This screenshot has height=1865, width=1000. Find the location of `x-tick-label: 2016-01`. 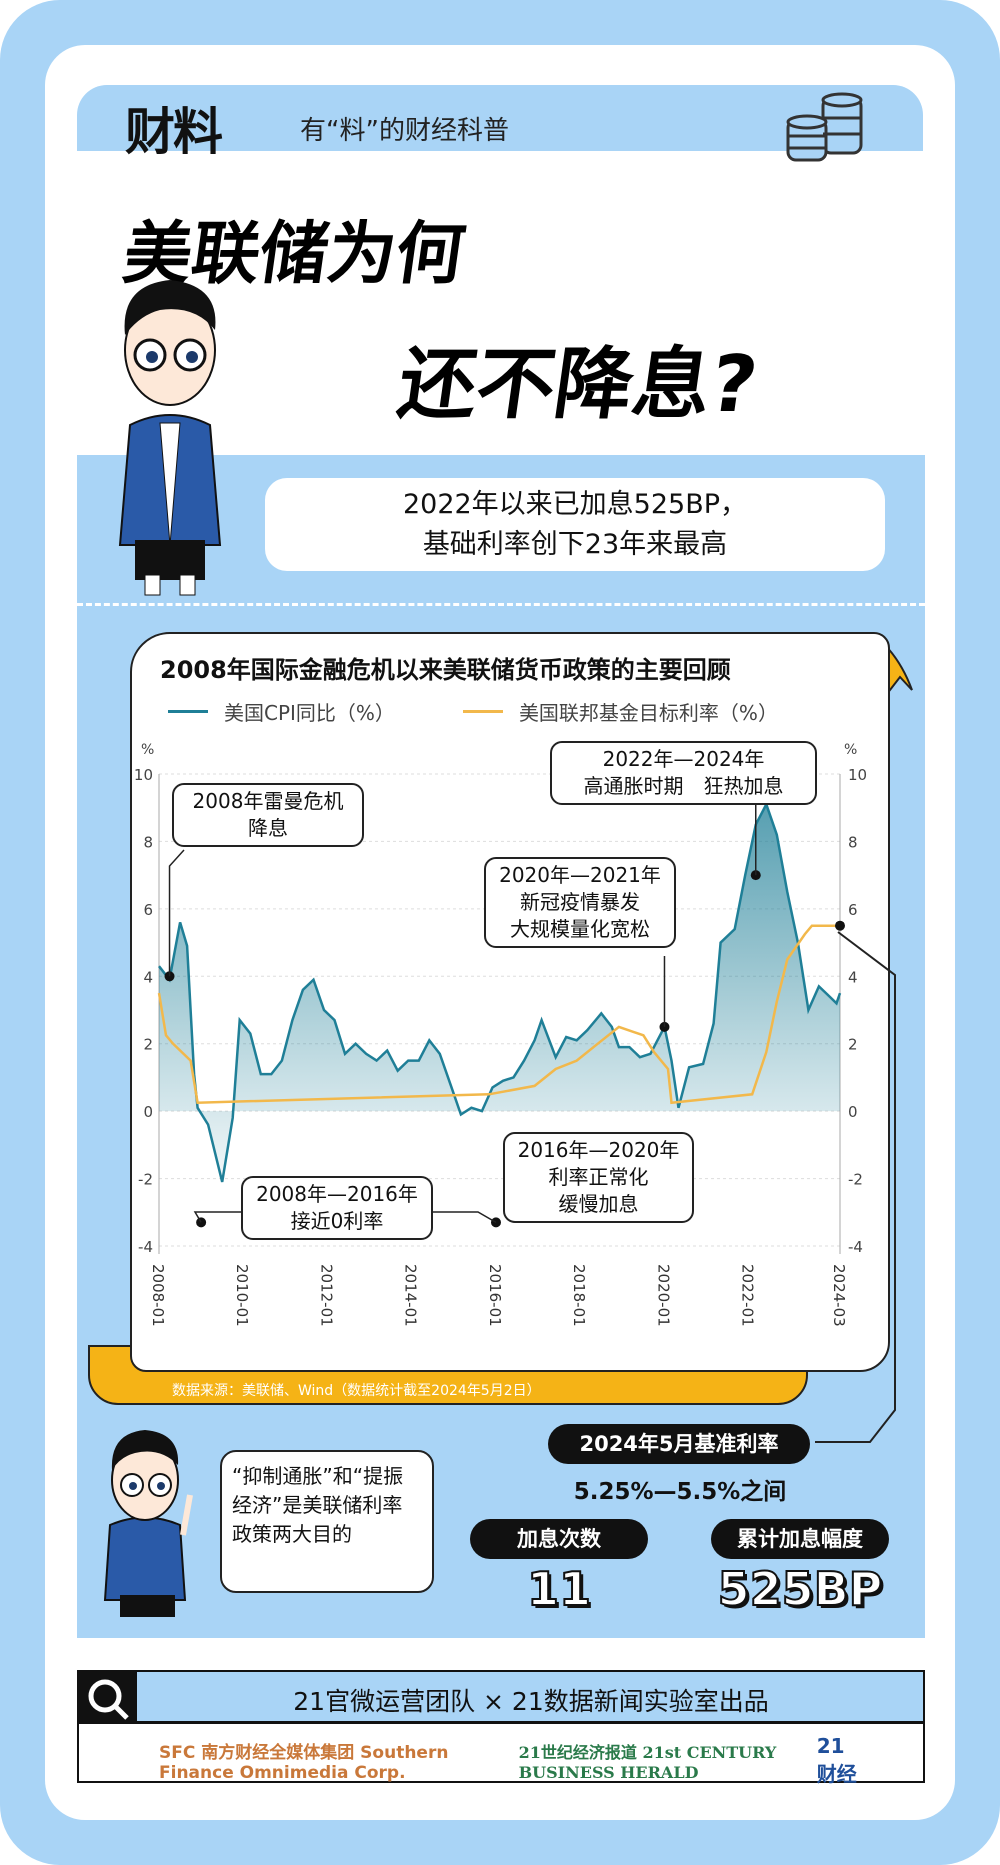

x-tick-label: 2016-01 is located at coordinates (495, 1295).